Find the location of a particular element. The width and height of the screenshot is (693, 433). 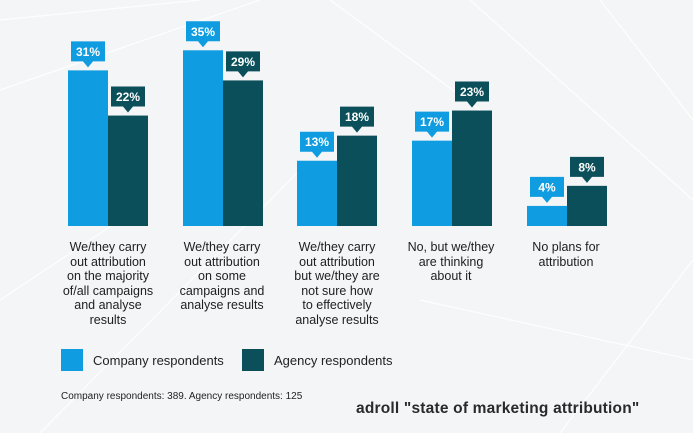

svg-text: 22% is located at coordinates (128, 97).